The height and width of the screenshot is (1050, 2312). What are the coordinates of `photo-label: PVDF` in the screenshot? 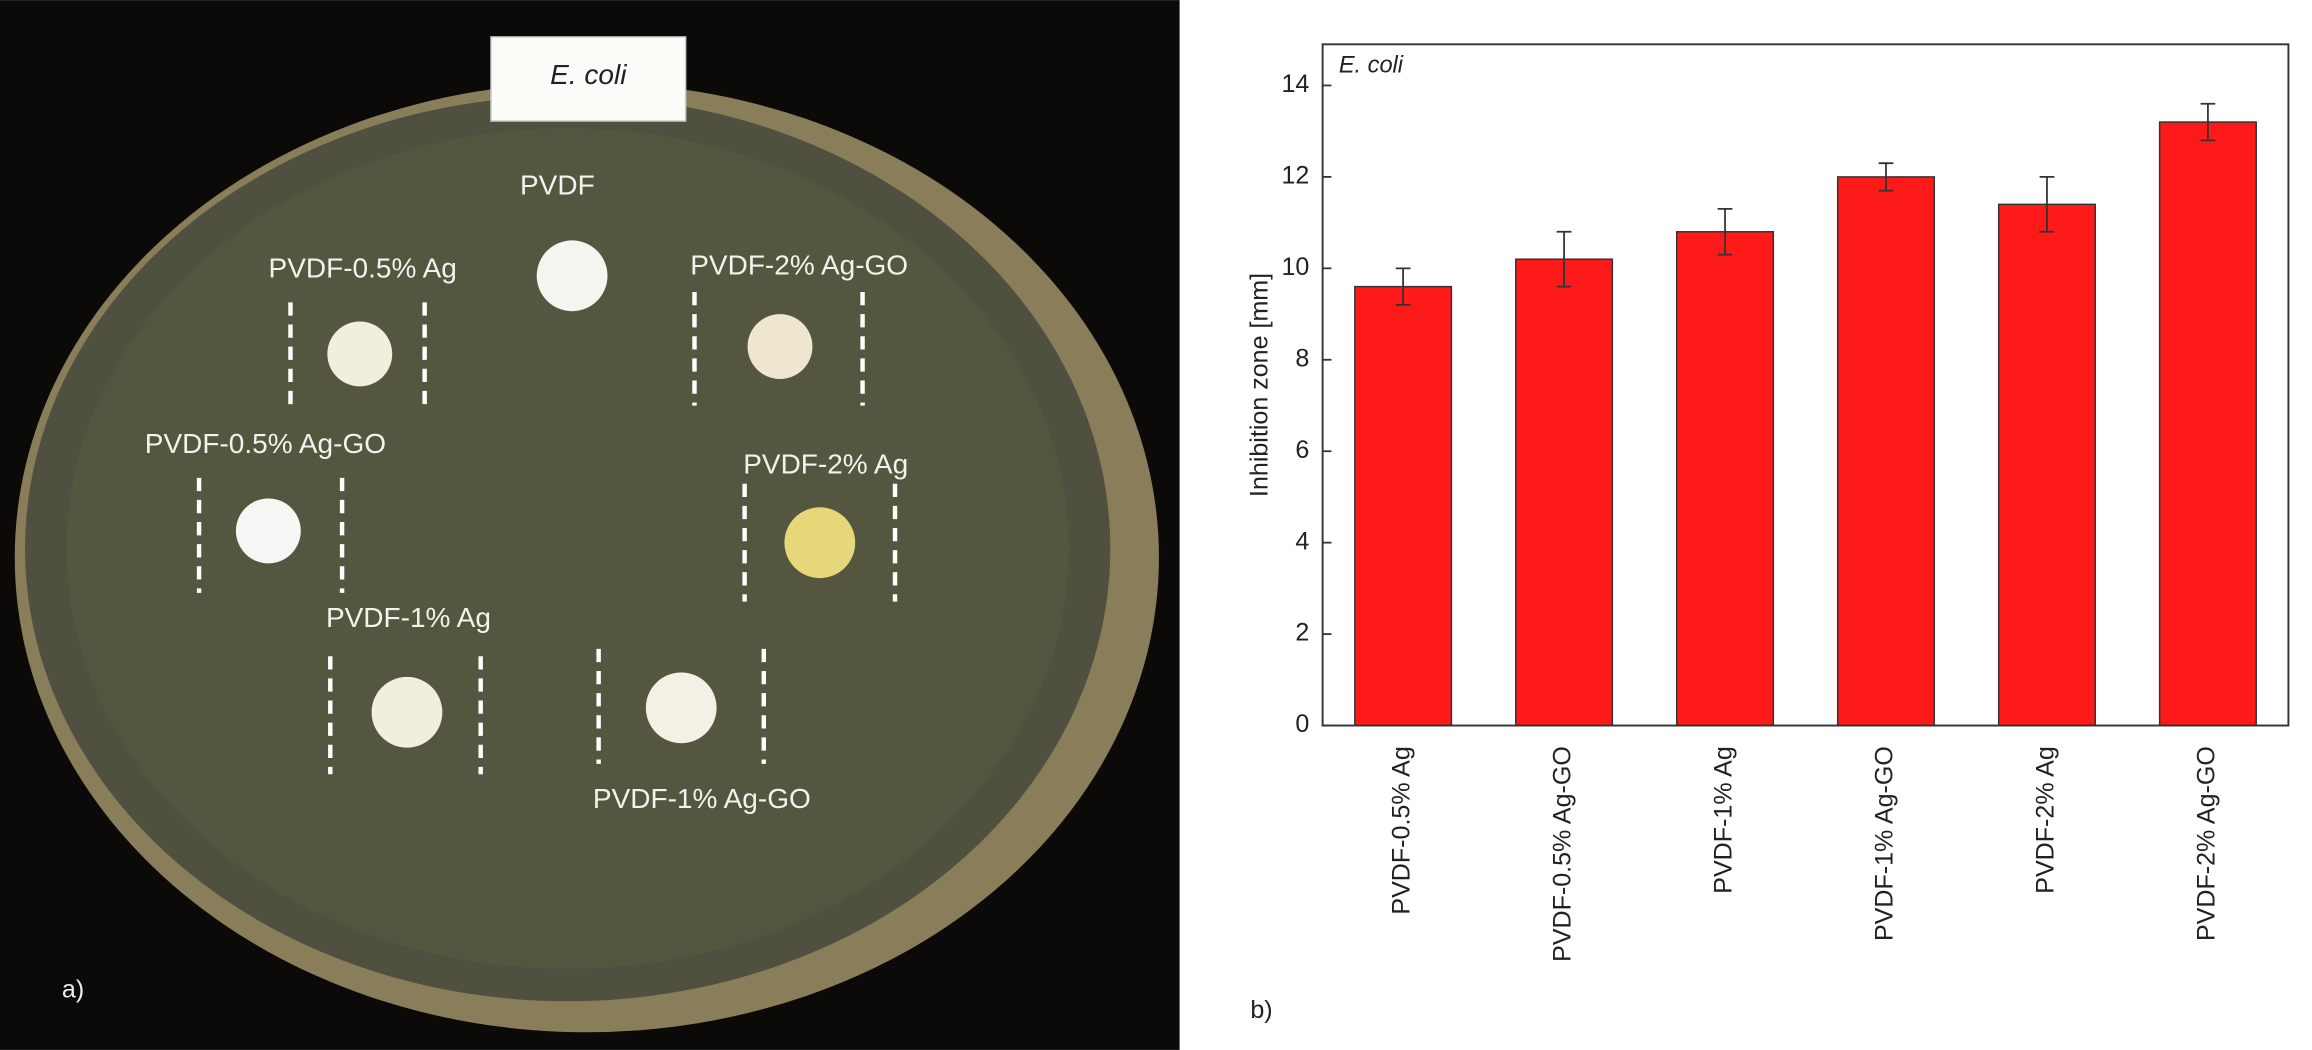 It's located at (557, 185).